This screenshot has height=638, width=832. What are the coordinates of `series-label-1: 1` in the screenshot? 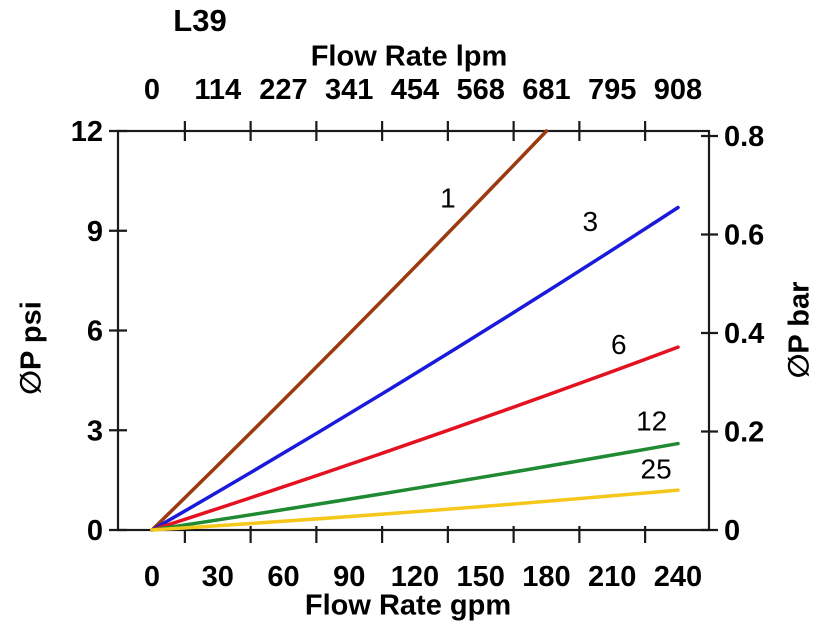 It's located at (448, 198).